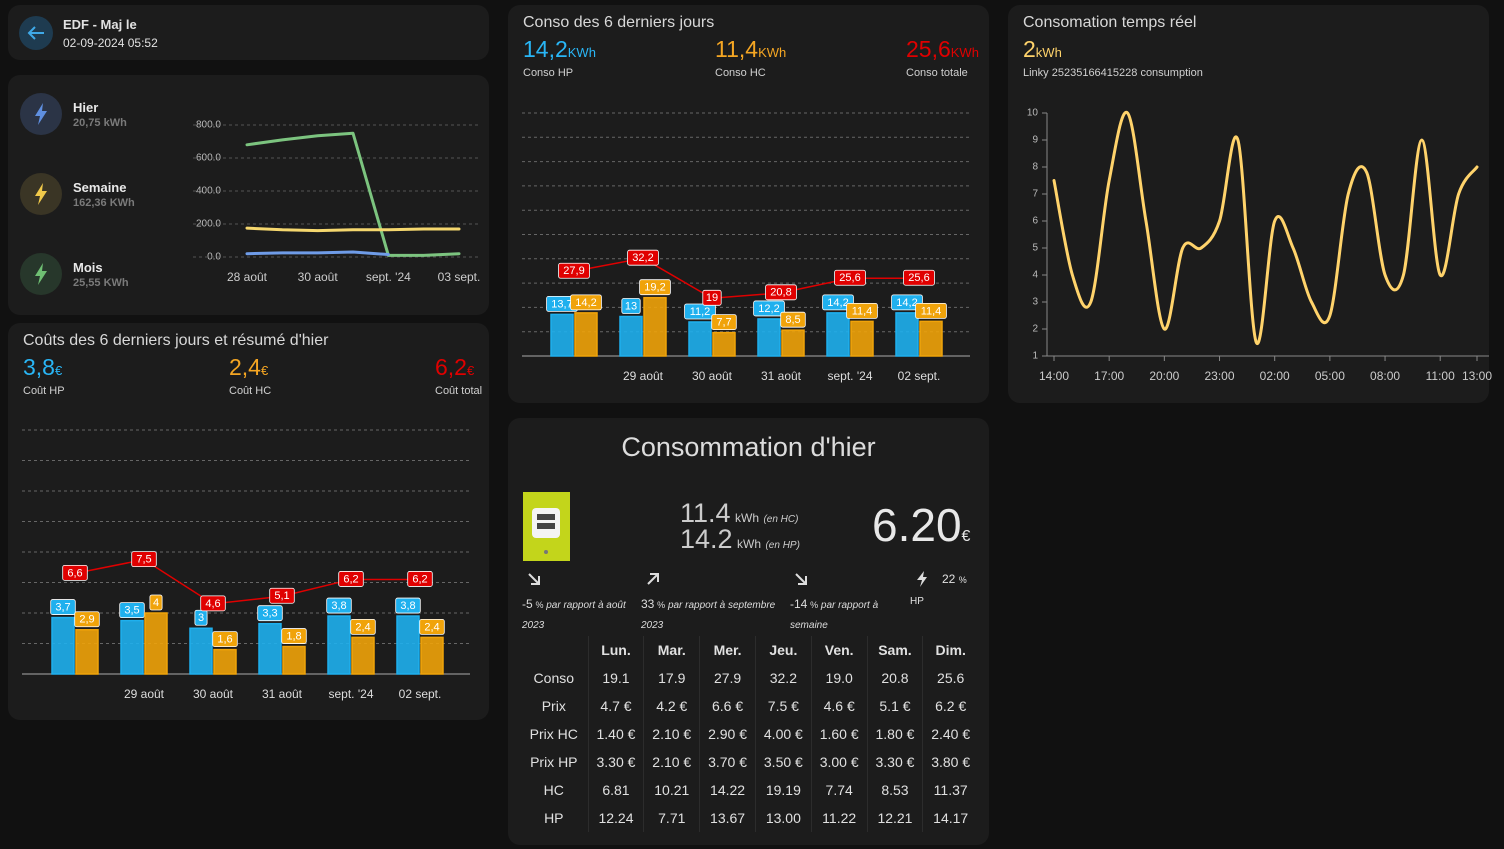  Describe the element at coordinates (928, 49) in the screenshot. I see `kpi-value: 25,6` at that location.